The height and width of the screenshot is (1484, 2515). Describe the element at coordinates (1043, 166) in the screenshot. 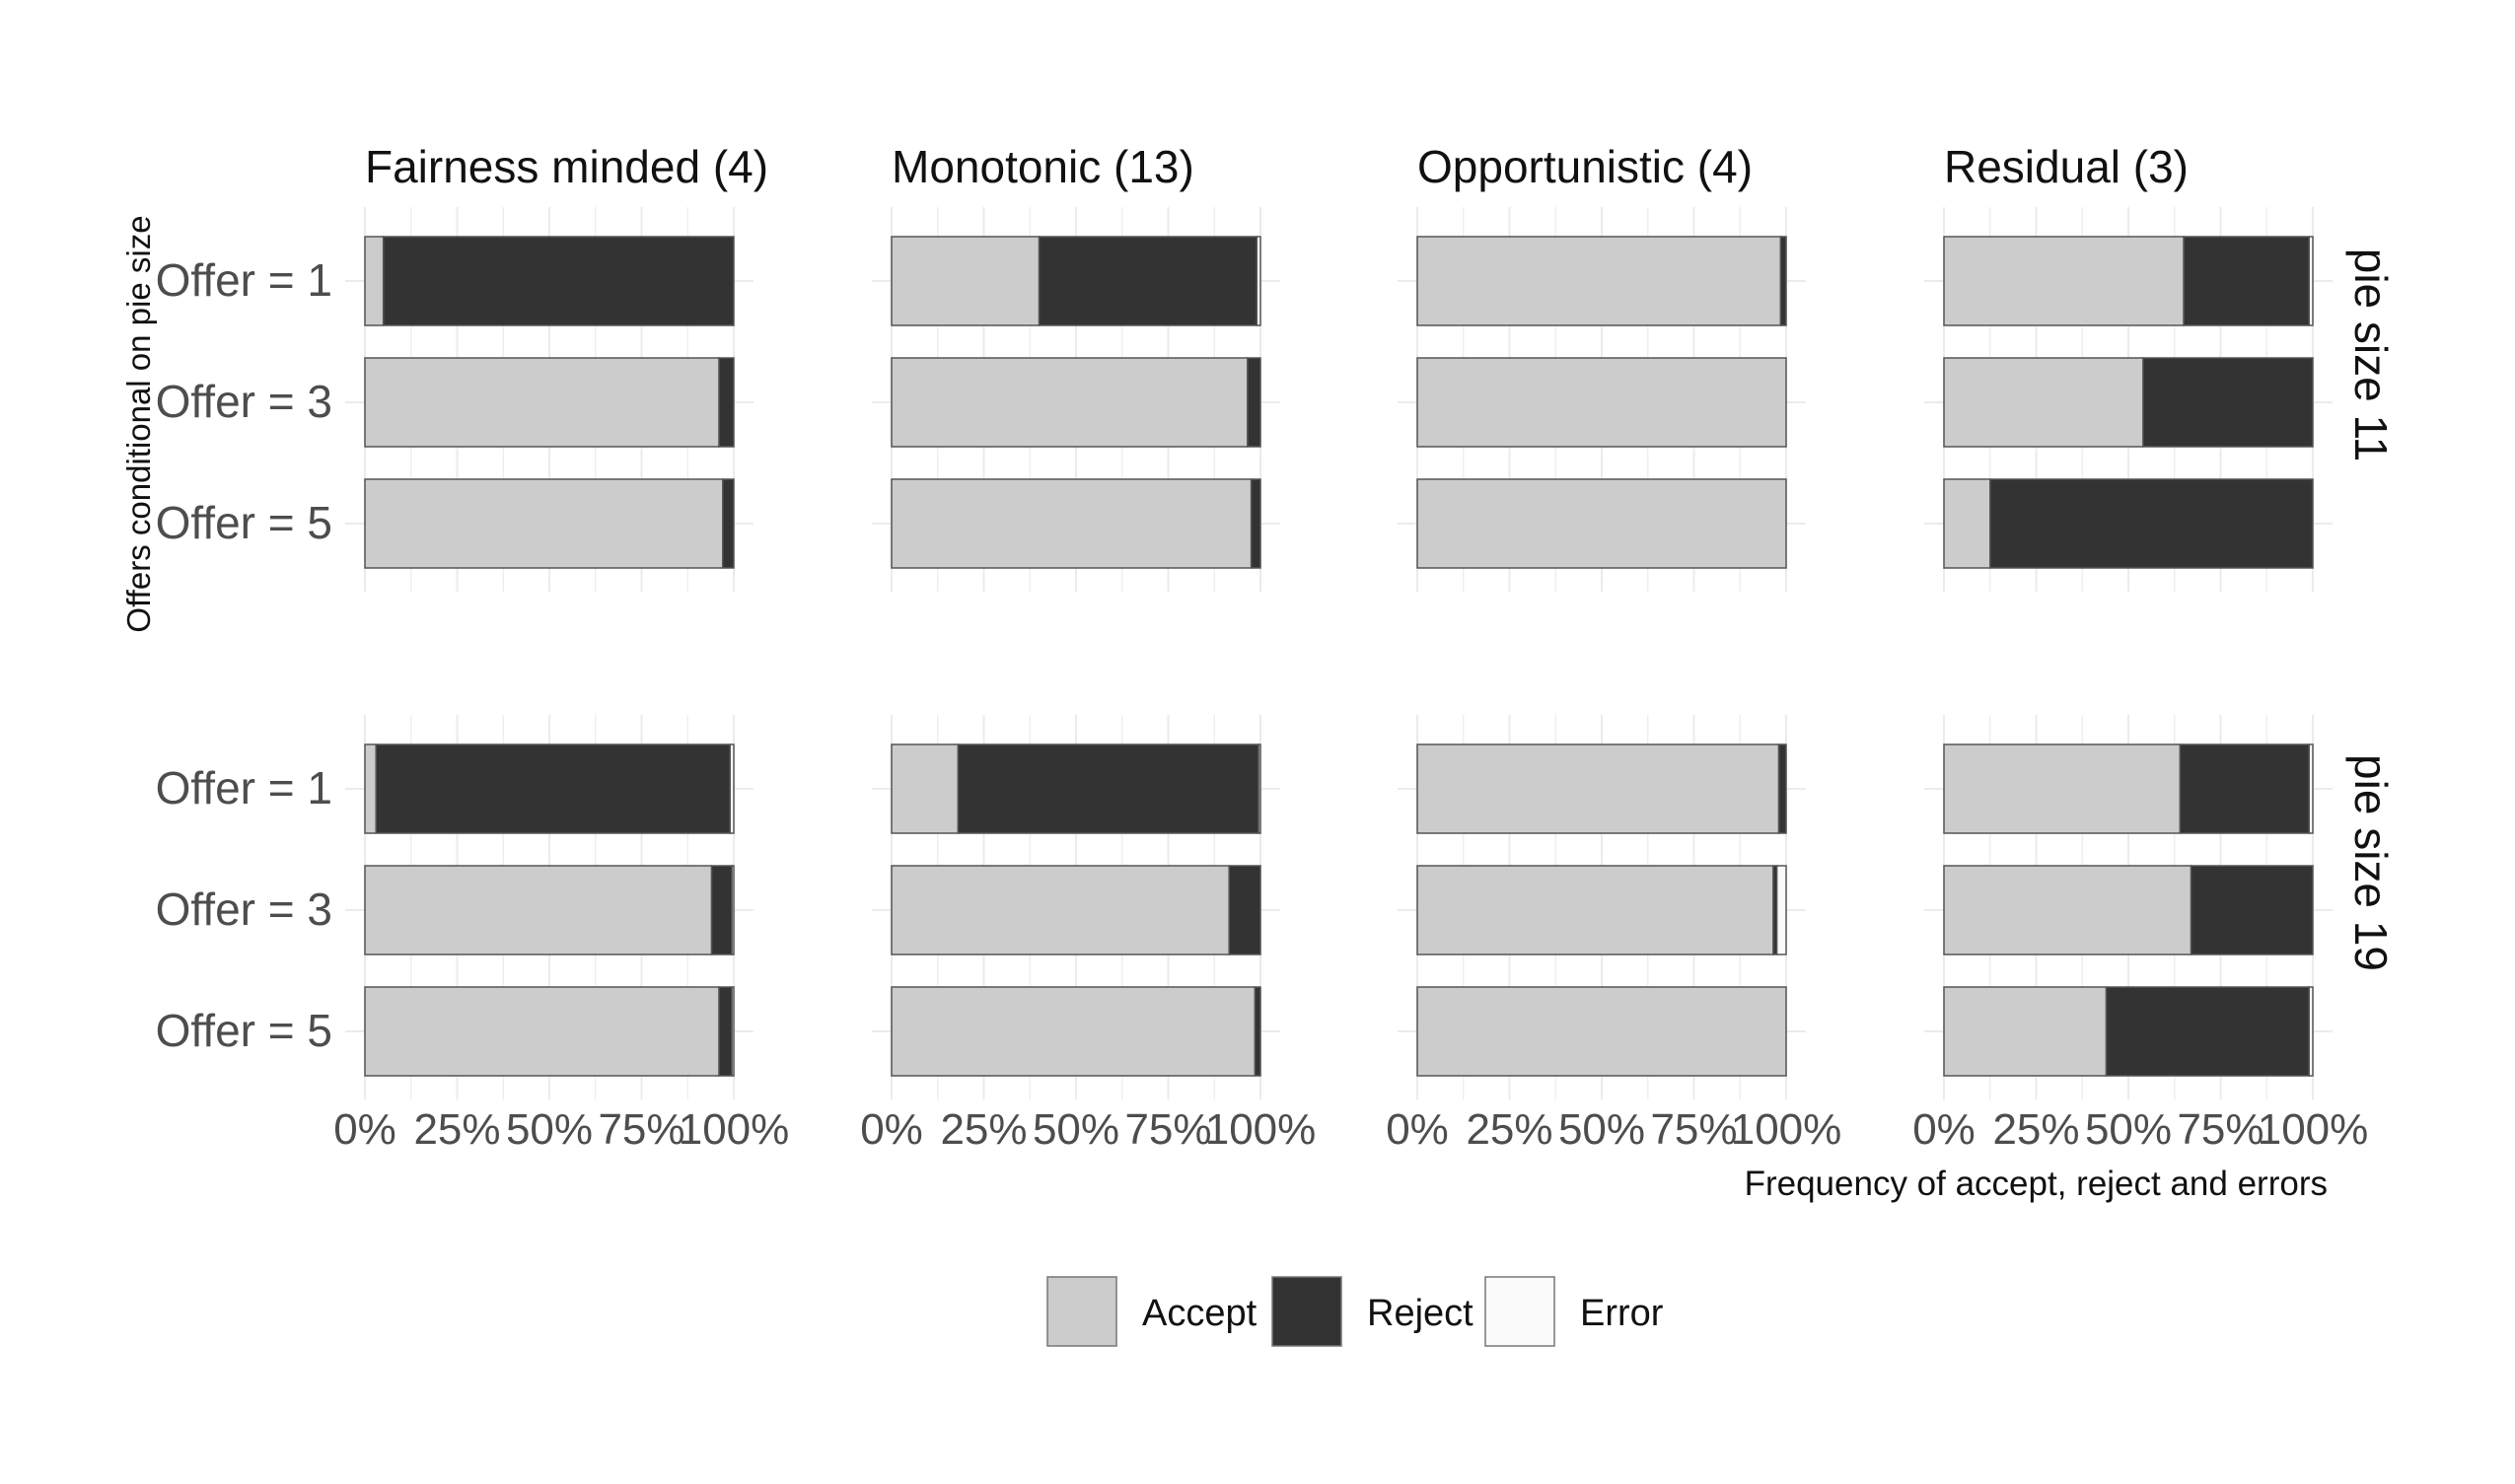

I see `column-title: Monotonic (13)` at that location.